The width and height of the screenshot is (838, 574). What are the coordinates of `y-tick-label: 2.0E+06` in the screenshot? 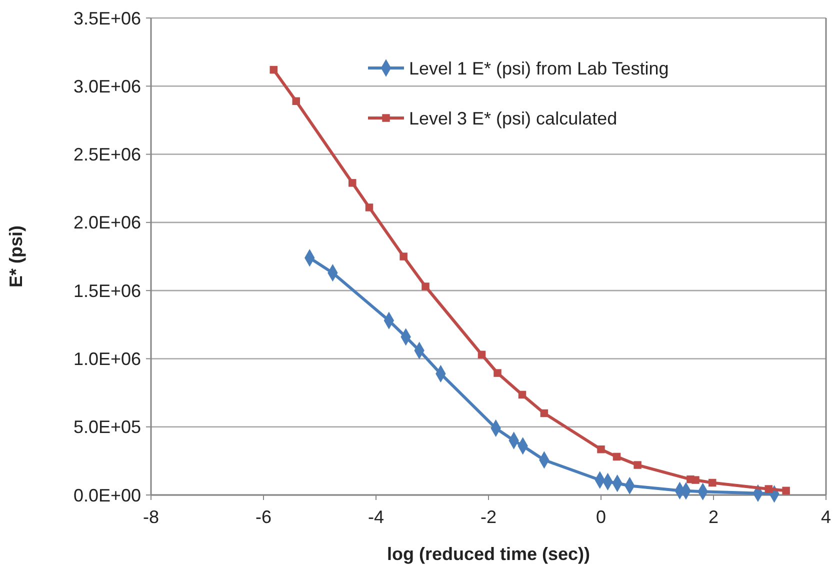 It's located at (107, 222).